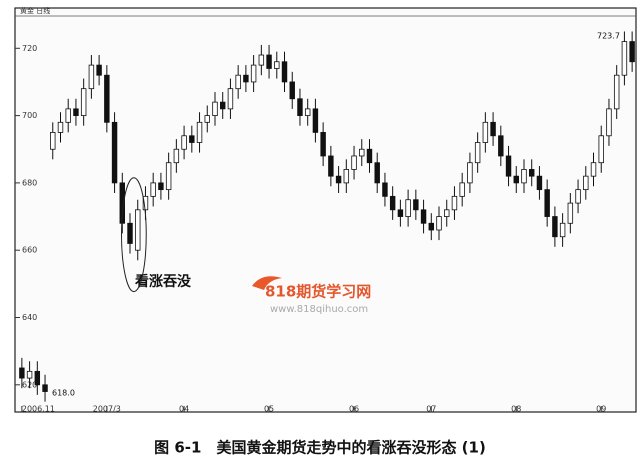 Image resolution: width=640 pixels, height=467 pixels. I want to click on high-label: 723.7, so click(608, 36).